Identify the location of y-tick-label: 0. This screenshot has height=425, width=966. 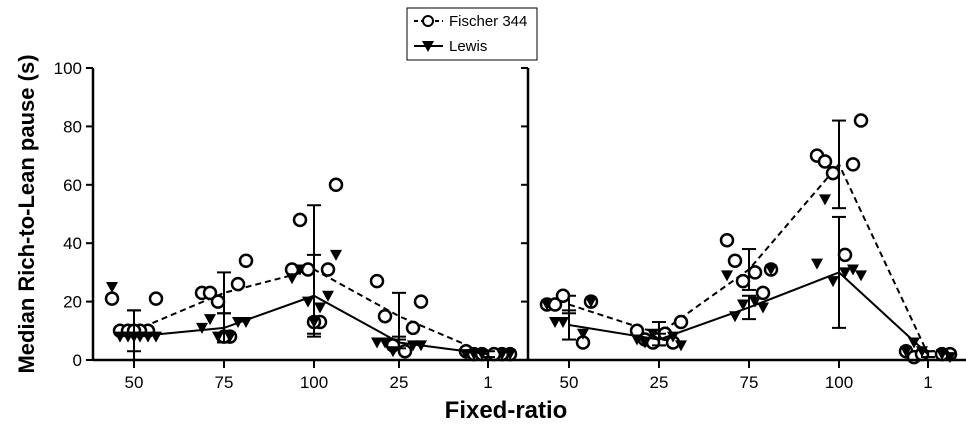
(77, 360).